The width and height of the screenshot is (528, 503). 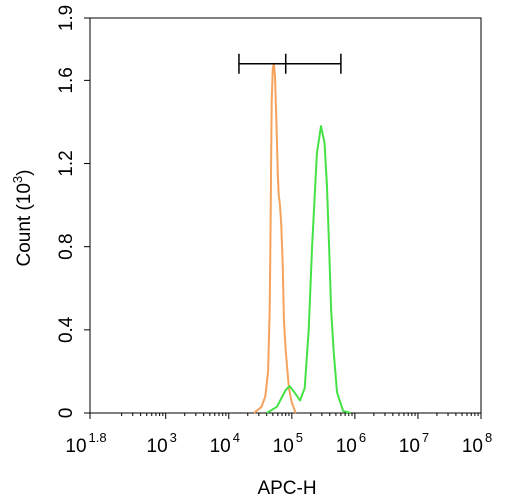 What do you see at coordinates (286, 488) in the screenshot?
I see `x-axis-title: APC-H` at bounding box center [286, 488].